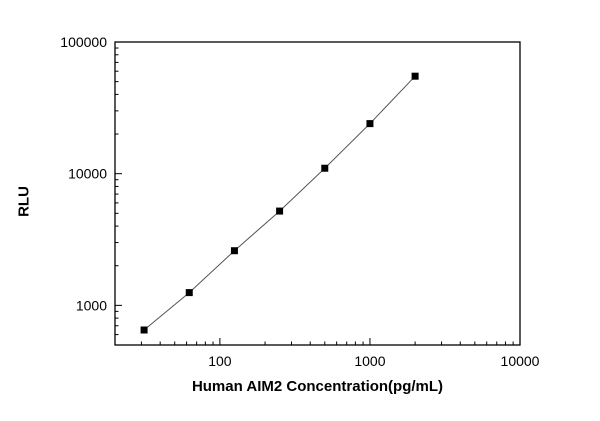 The height and width of the screenshot is (421, 600). I want to click on y-tick-label: 1000, so click(91, 305).